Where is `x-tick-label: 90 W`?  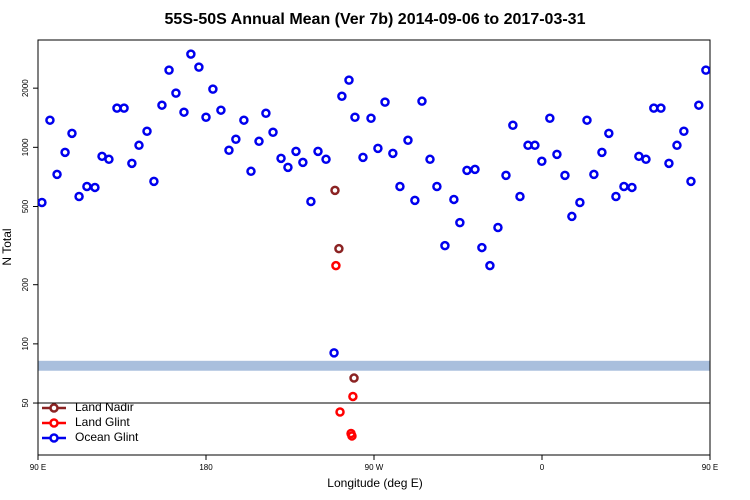 x-tick-label: 90 W is located at coordinates (374, 467).